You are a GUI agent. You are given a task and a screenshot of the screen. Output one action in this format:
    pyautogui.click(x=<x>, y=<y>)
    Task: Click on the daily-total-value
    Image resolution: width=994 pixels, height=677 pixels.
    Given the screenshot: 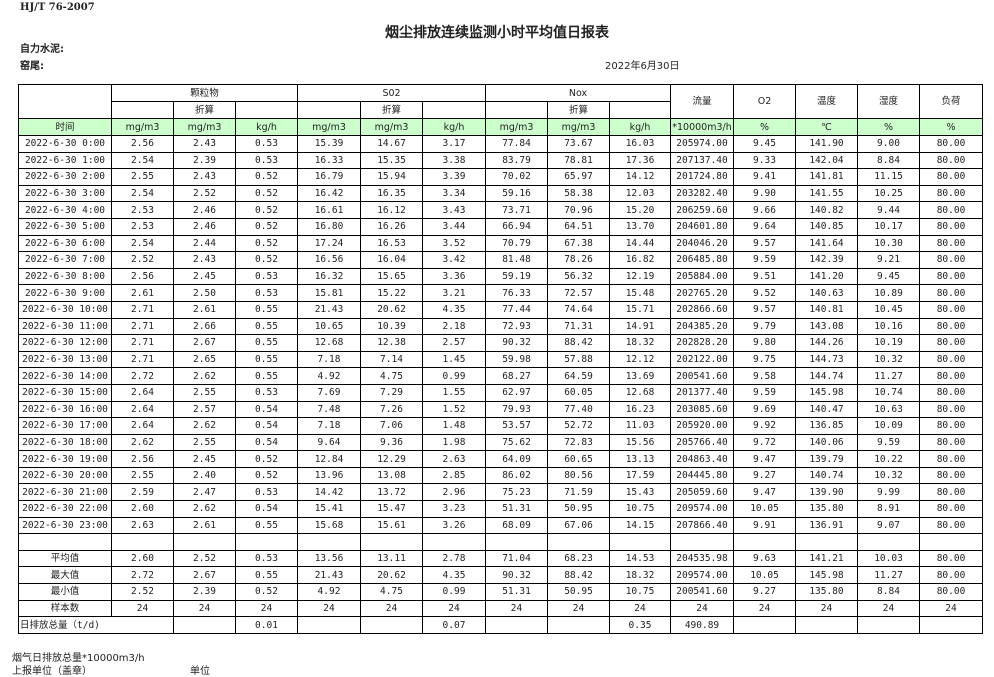 What is the action you would take?
    pyautogui.click(x=578, y=625)
    